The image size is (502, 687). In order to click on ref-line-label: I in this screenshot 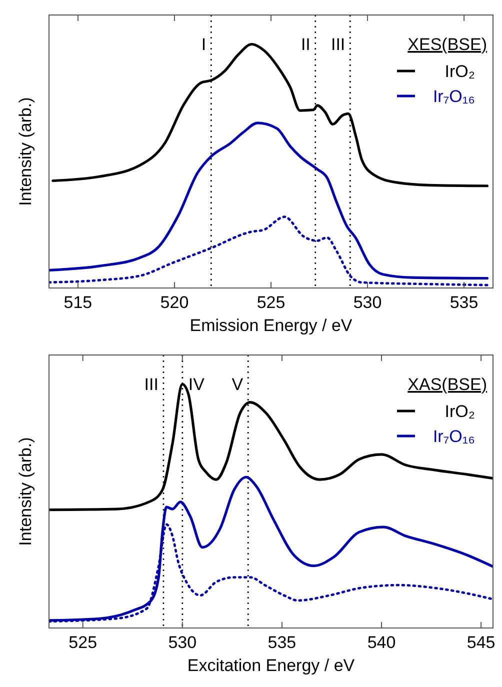, I will do `click(203, 44)`.